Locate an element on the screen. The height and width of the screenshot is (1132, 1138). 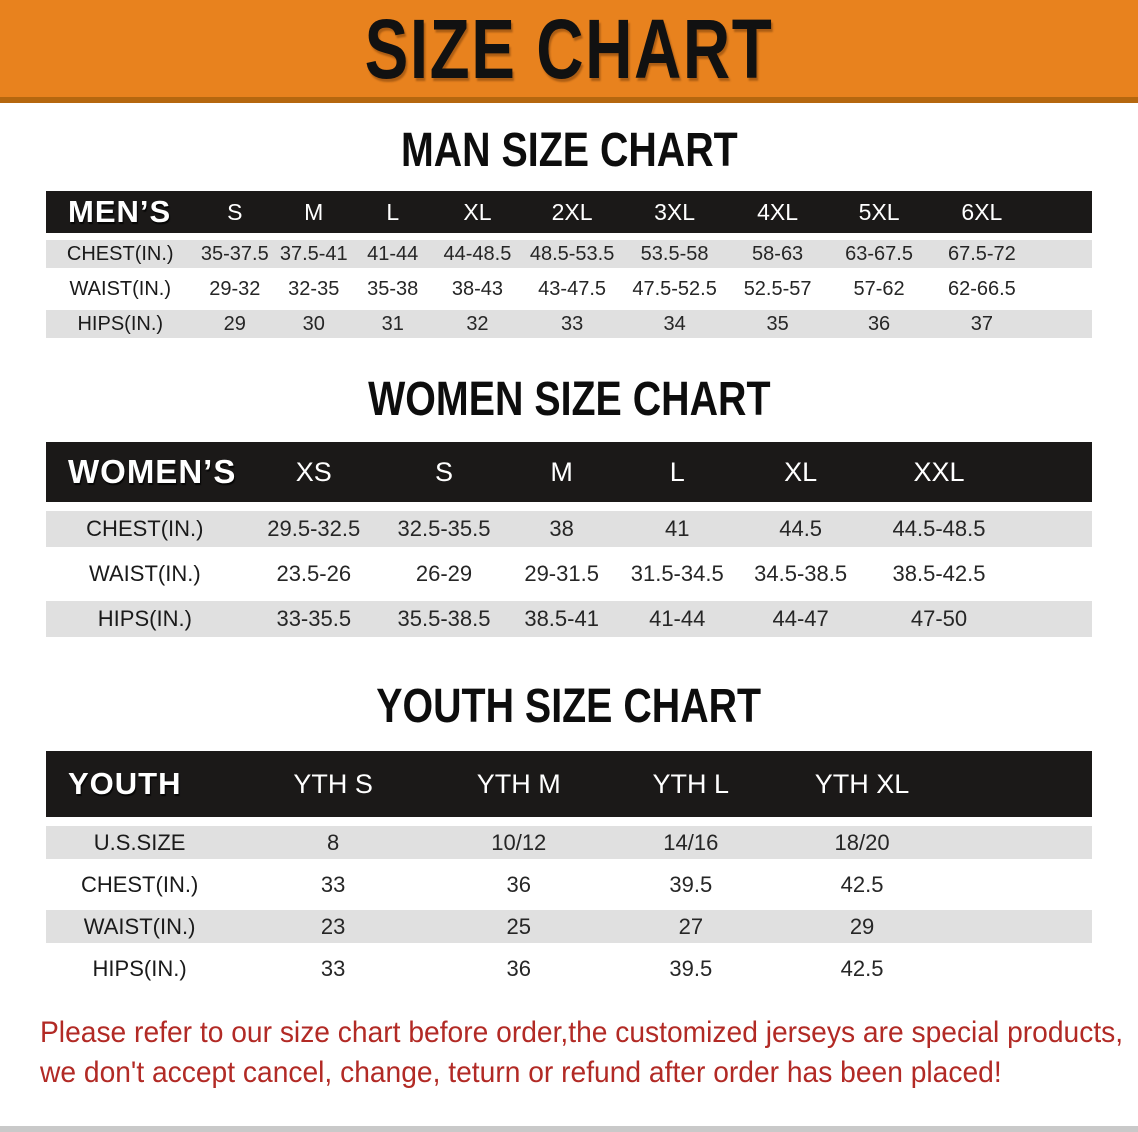
size-value: 29 is located at coordinates (934, 924).